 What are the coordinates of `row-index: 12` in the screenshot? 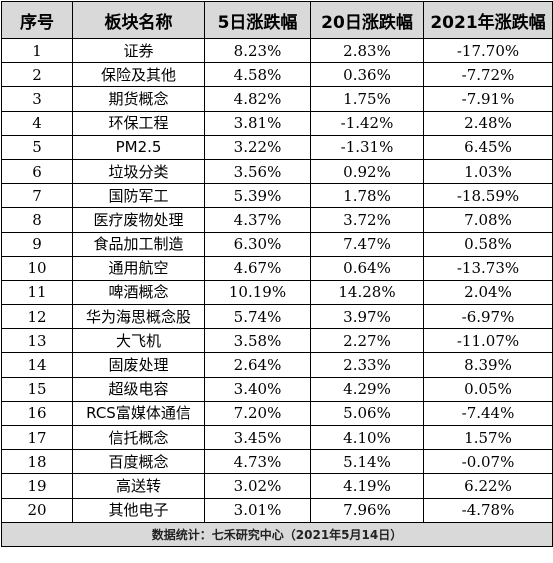 It's located at (37, 317).